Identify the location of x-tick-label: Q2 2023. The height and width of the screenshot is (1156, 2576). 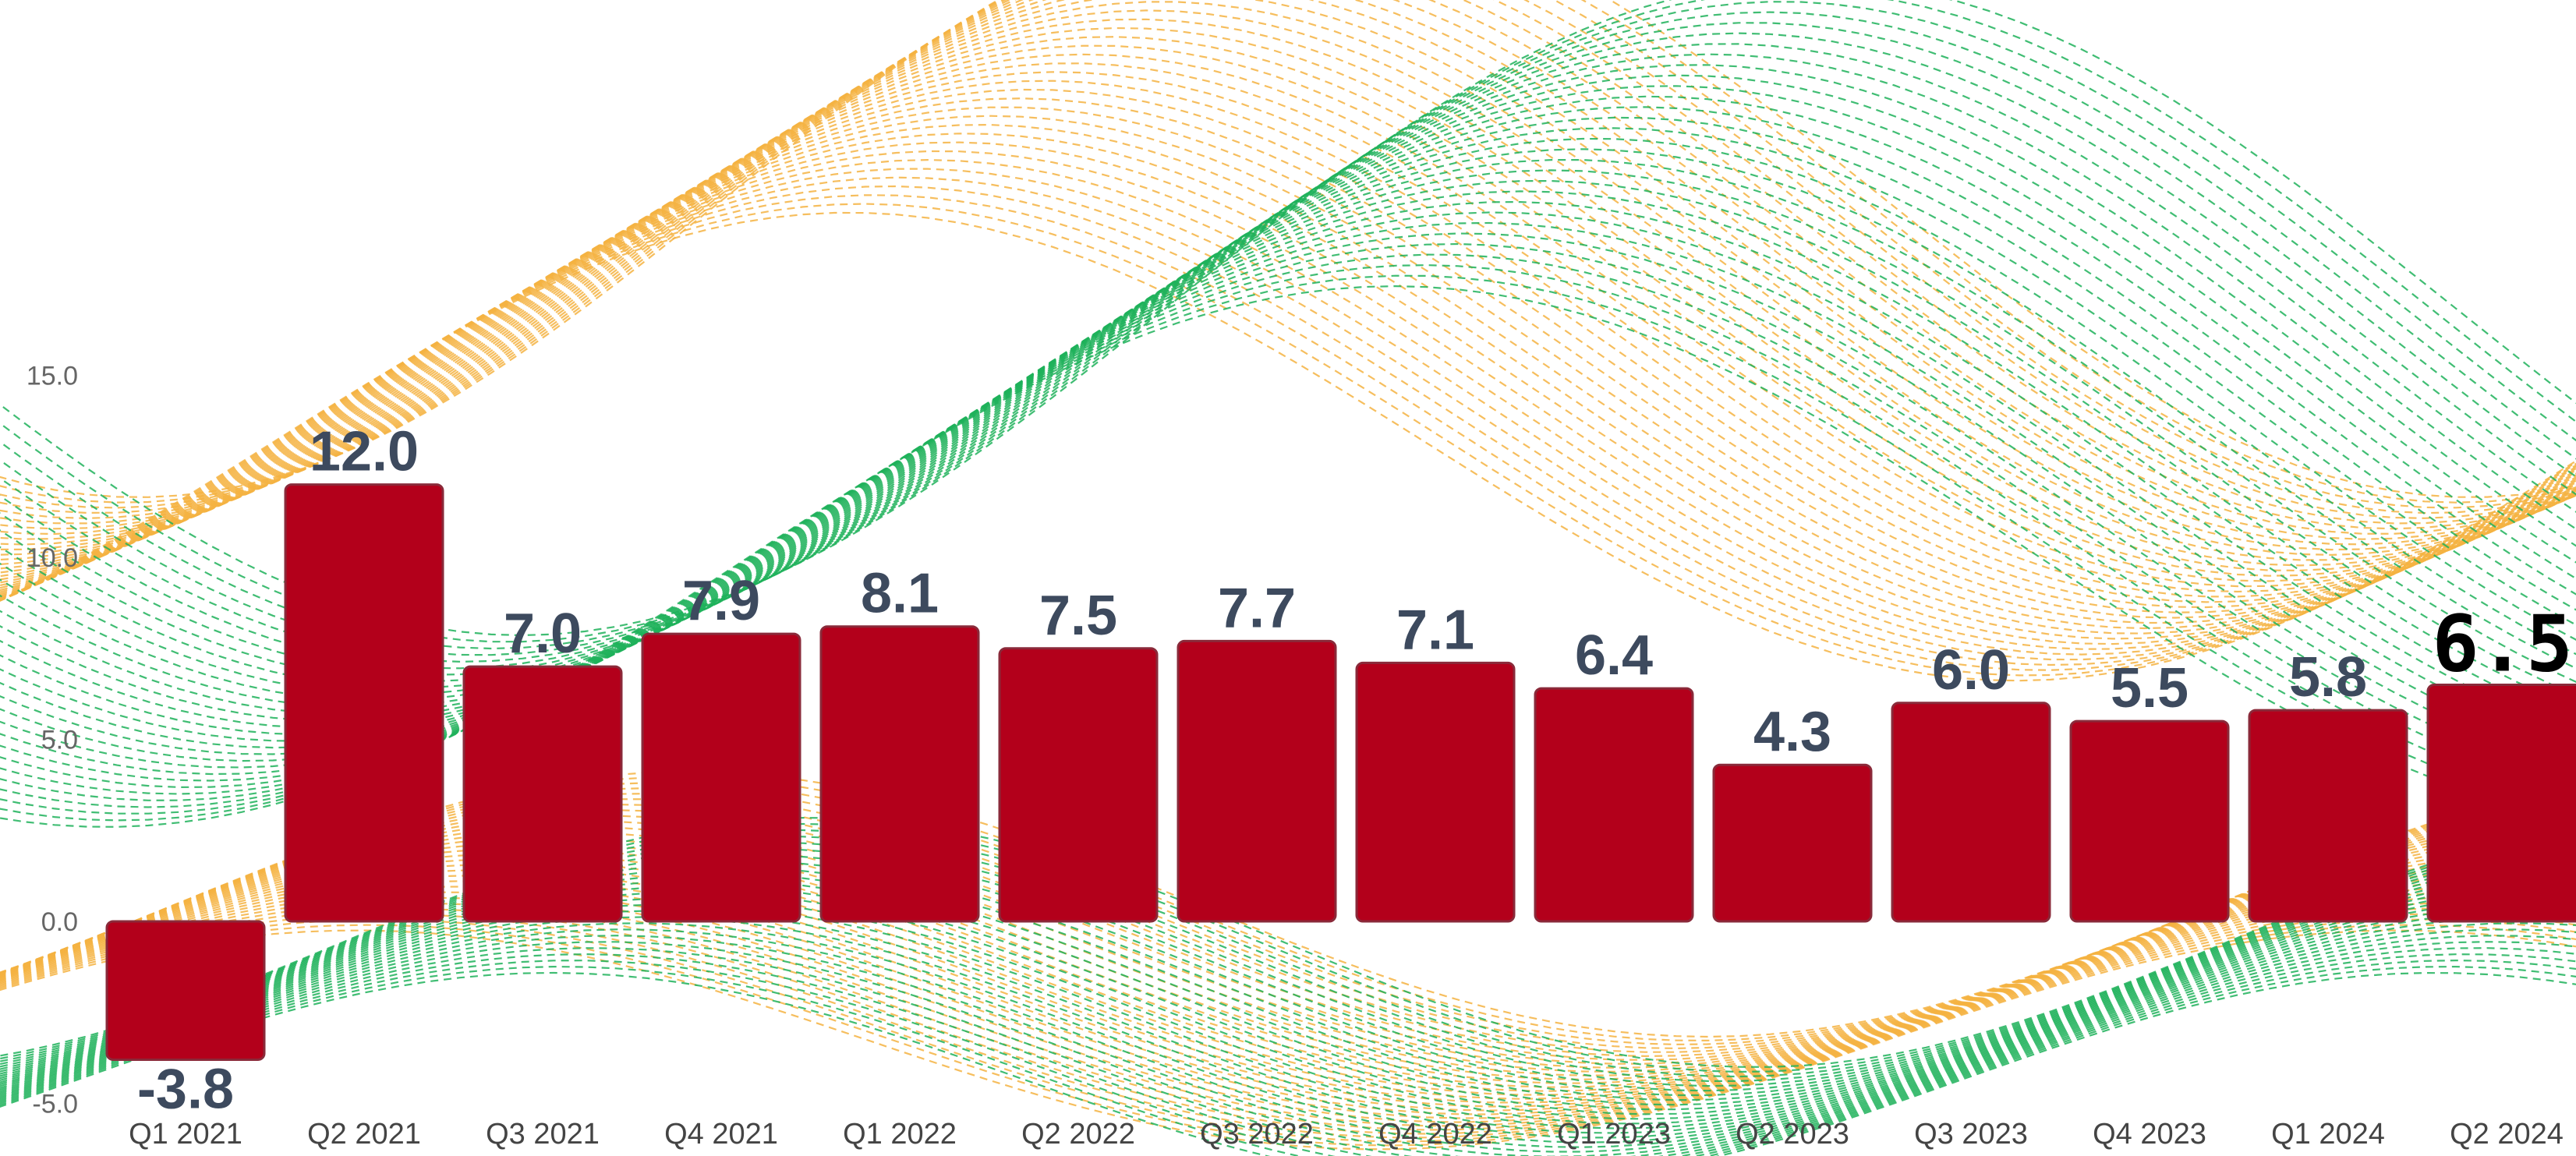
(1792, 1134).